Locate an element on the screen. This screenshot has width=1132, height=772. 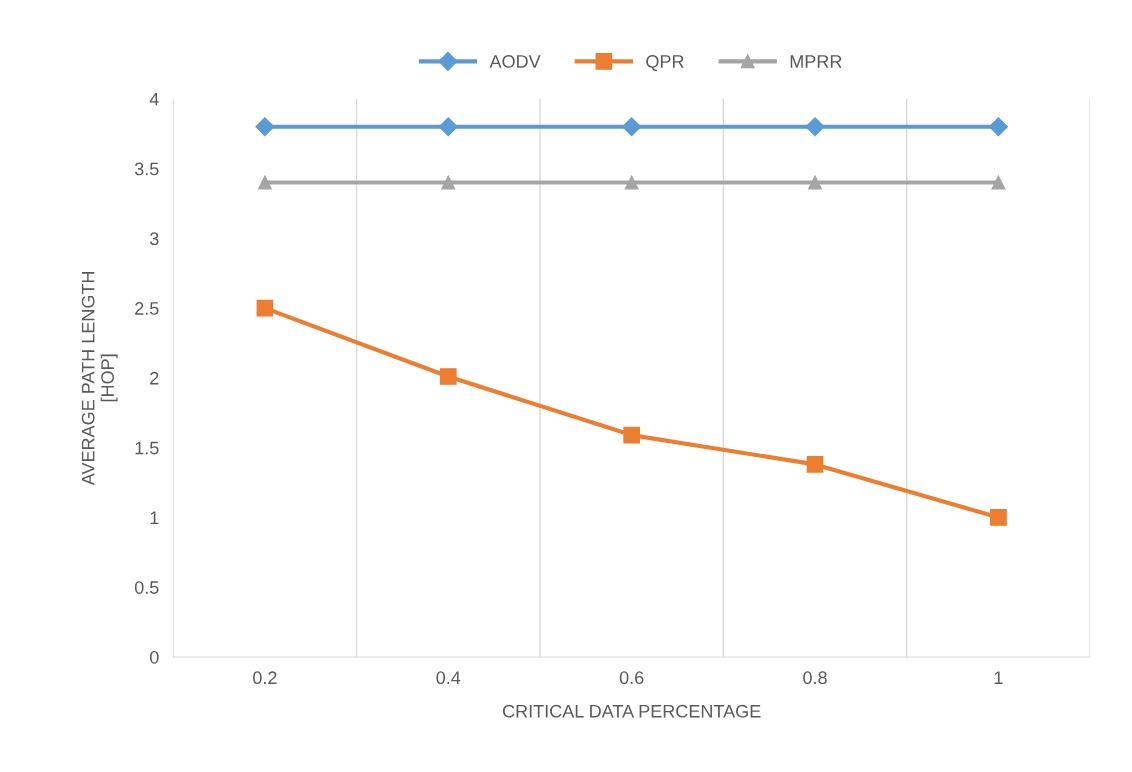
y-tick-label: 2 is located at coordinates (154, 378).